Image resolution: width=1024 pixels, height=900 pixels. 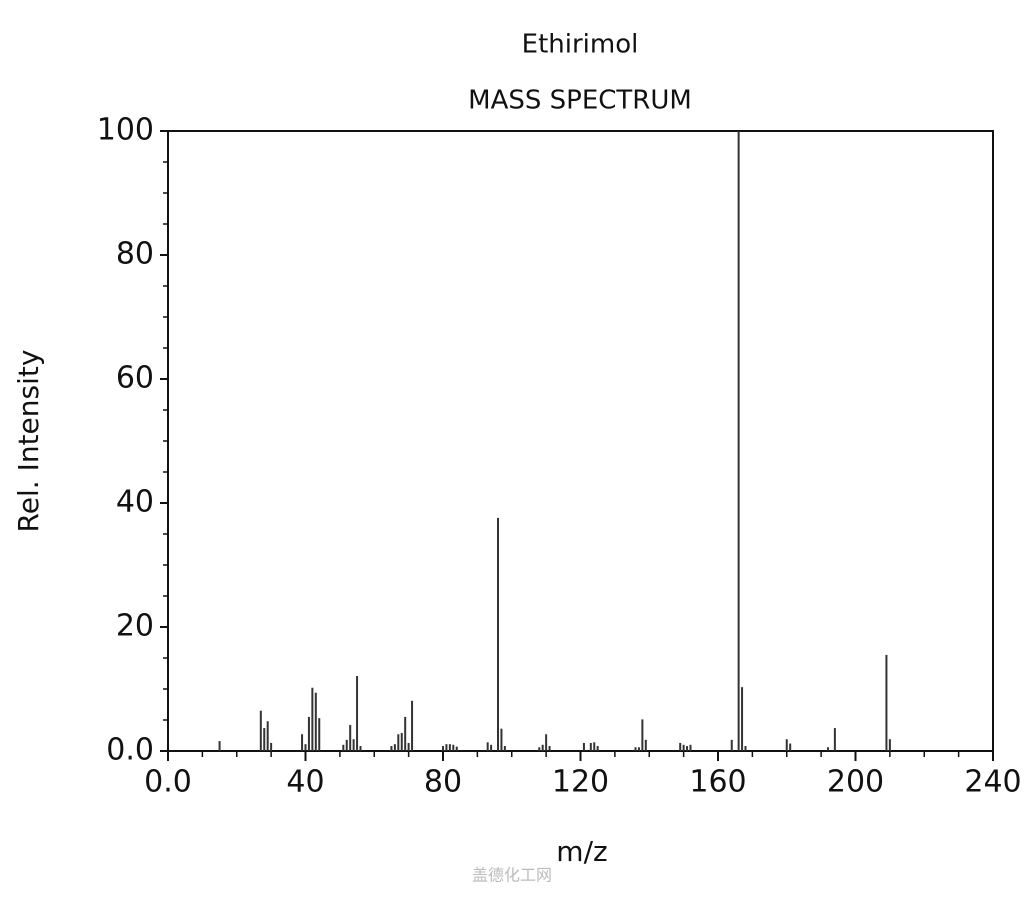 I want to click on y-axis-label: Rel. Intensity, so click(x=28, y=441).